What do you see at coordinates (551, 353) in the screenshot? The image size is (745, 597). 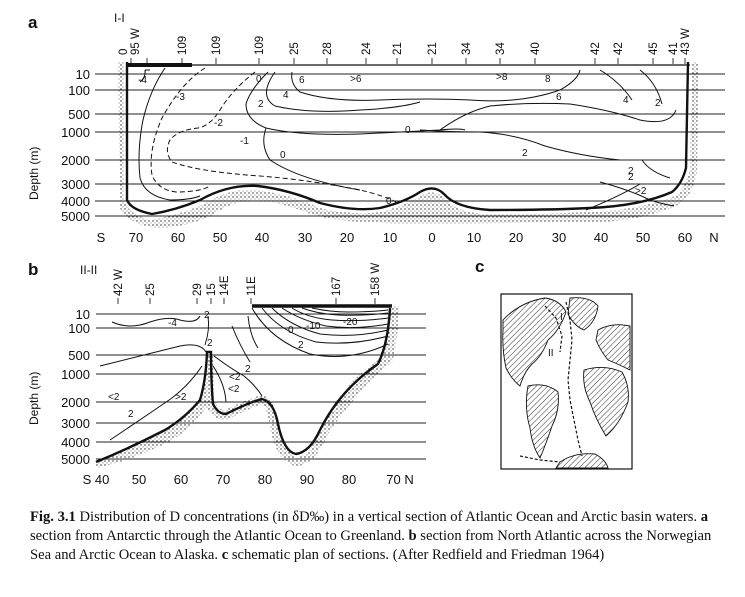 I see `map-label-ii: II` at bounding box center [551, 353].